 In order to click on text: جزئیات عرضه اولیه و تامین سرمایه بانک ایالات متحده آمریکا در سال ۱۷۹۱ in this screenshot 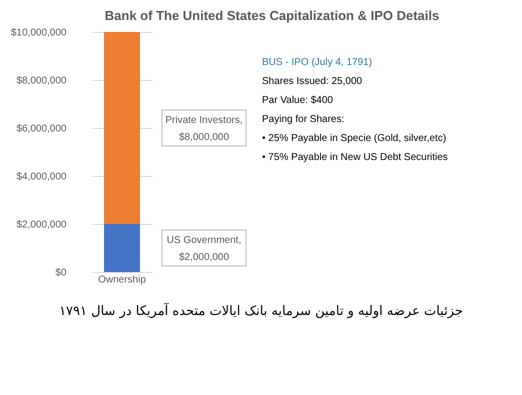, I will do `click(261, 311)`.